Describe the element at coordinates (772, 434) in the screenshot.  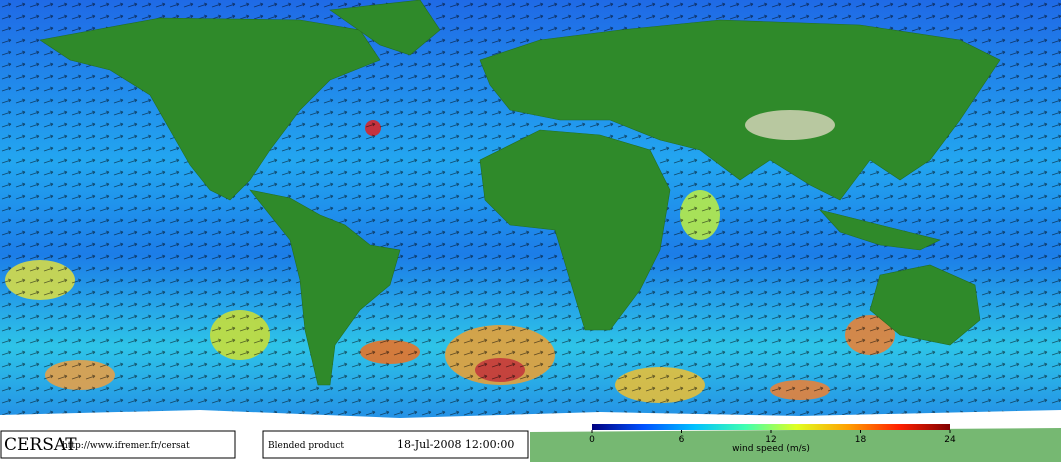
I see `colorbar: 0 6 12 18 24` at that location.